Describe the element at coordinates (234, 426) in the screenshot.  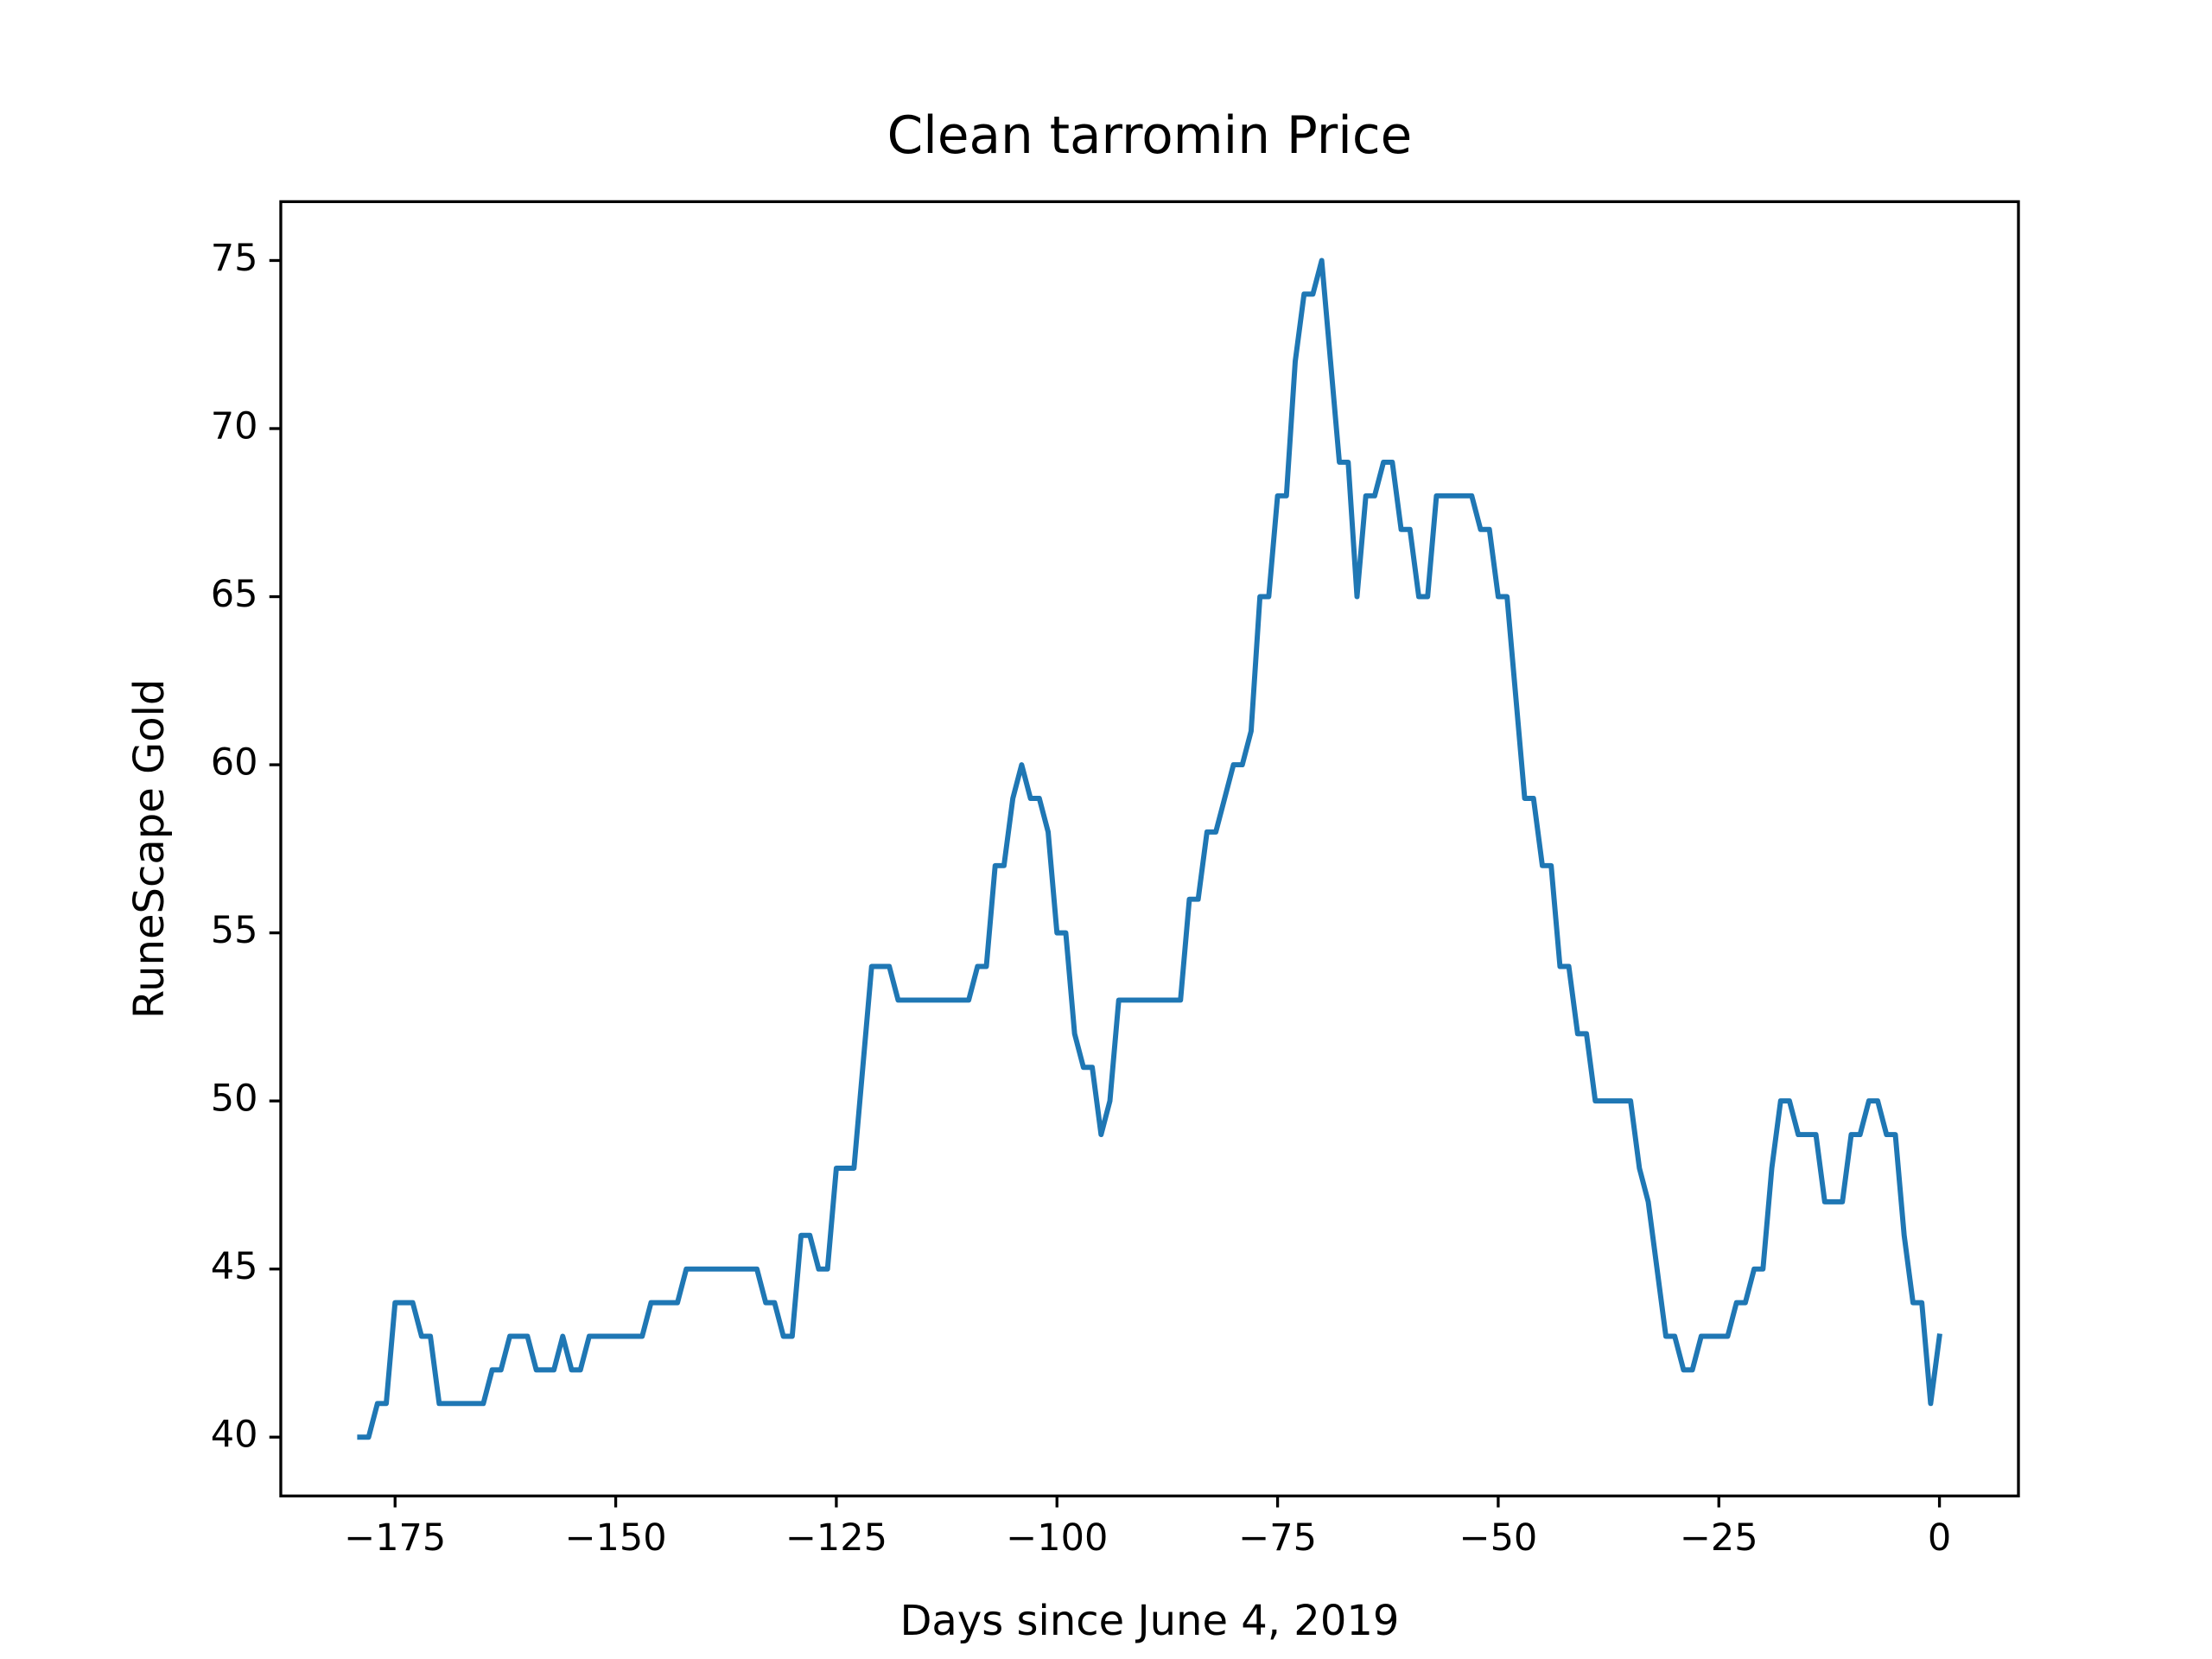
I see `y-tick-label: 70` at that location.